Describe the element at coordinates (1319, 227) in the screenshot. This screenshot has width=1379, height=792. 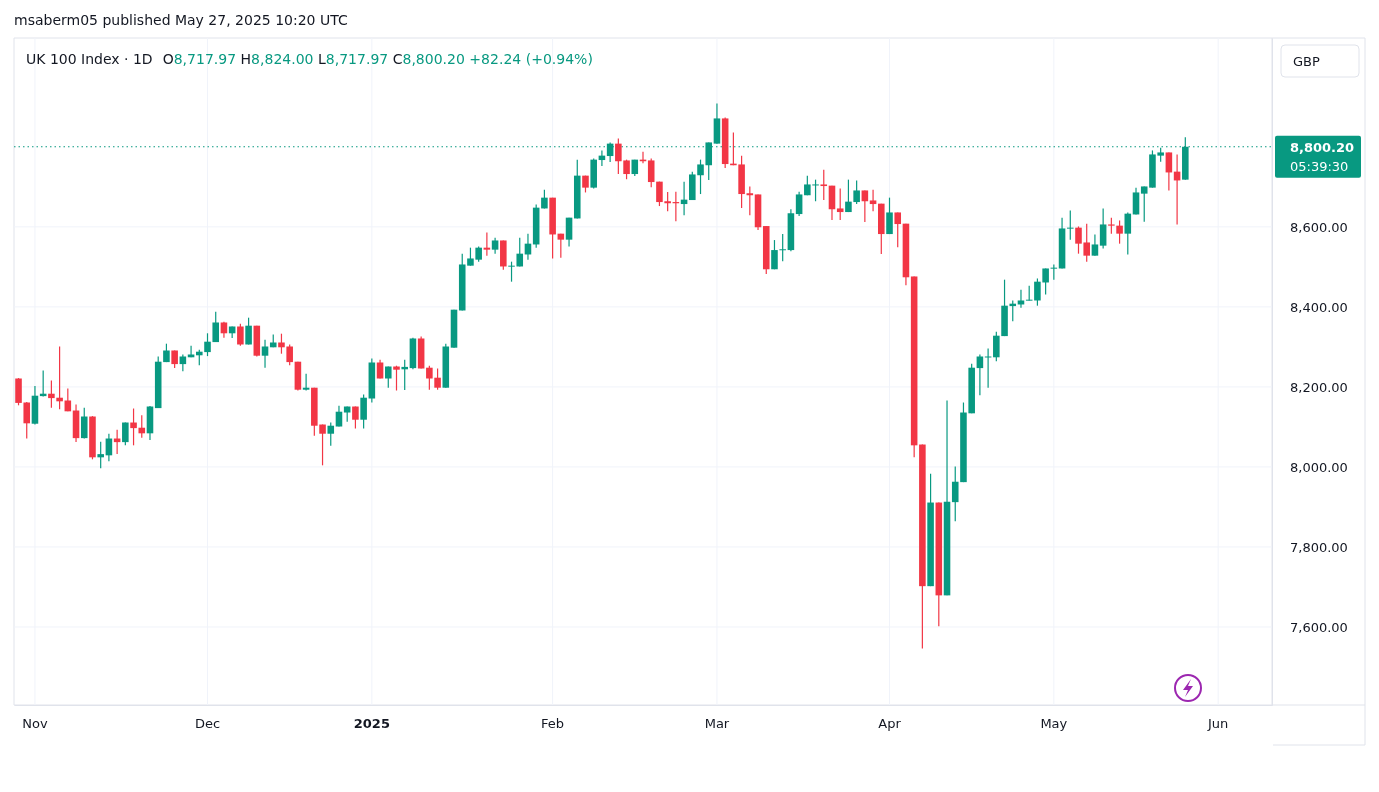
I see `y-tick-label: 8,600.00` at that location.